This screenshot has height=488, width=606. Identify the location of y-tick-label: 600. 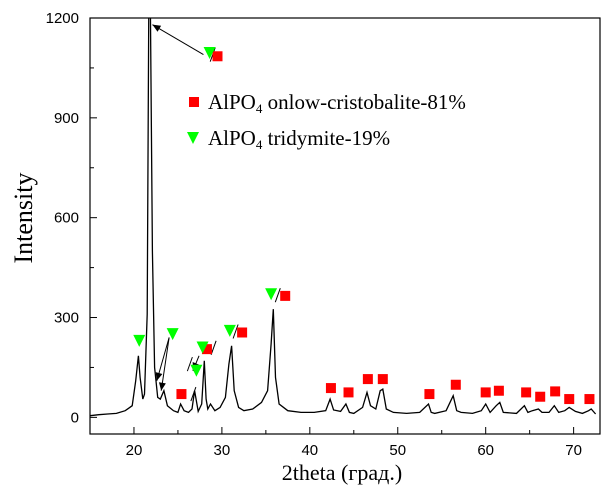
(66, 218).